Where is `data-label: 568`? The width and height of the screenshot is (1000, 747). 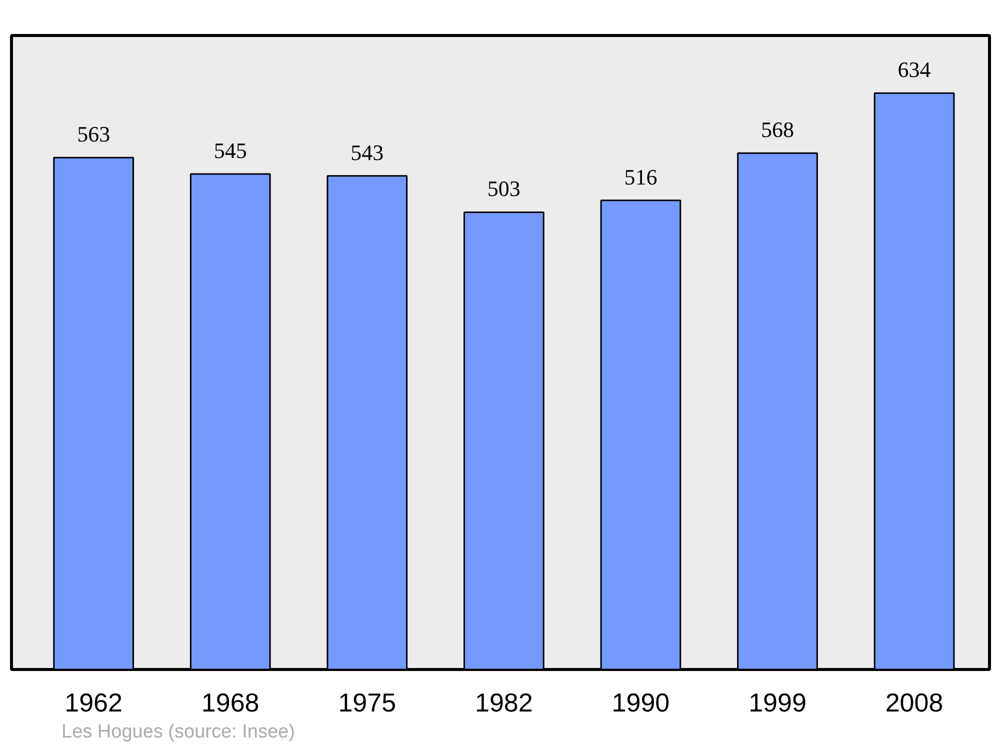 data-label: 568 is located at coordinates (777, 129).